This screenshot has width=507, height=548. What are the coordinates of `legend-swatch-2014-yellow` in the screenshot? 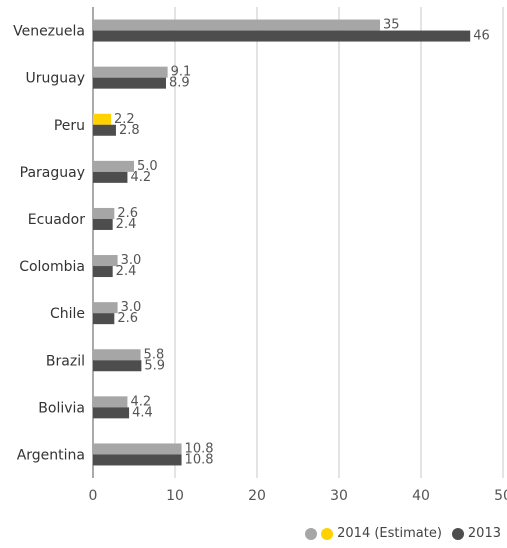 It's located at (327, 533).